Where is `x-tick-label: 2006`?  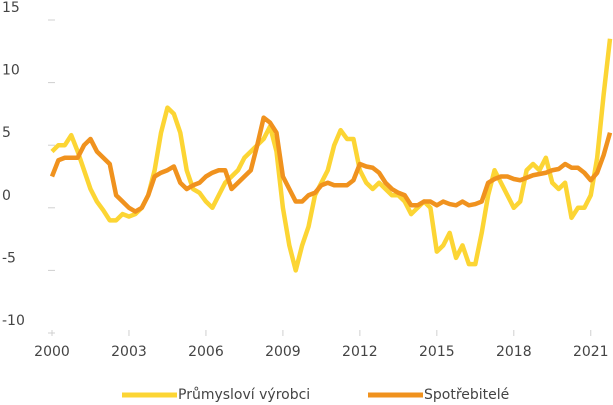 x-tick-label: 2006 is located at coordinates (206, 352).